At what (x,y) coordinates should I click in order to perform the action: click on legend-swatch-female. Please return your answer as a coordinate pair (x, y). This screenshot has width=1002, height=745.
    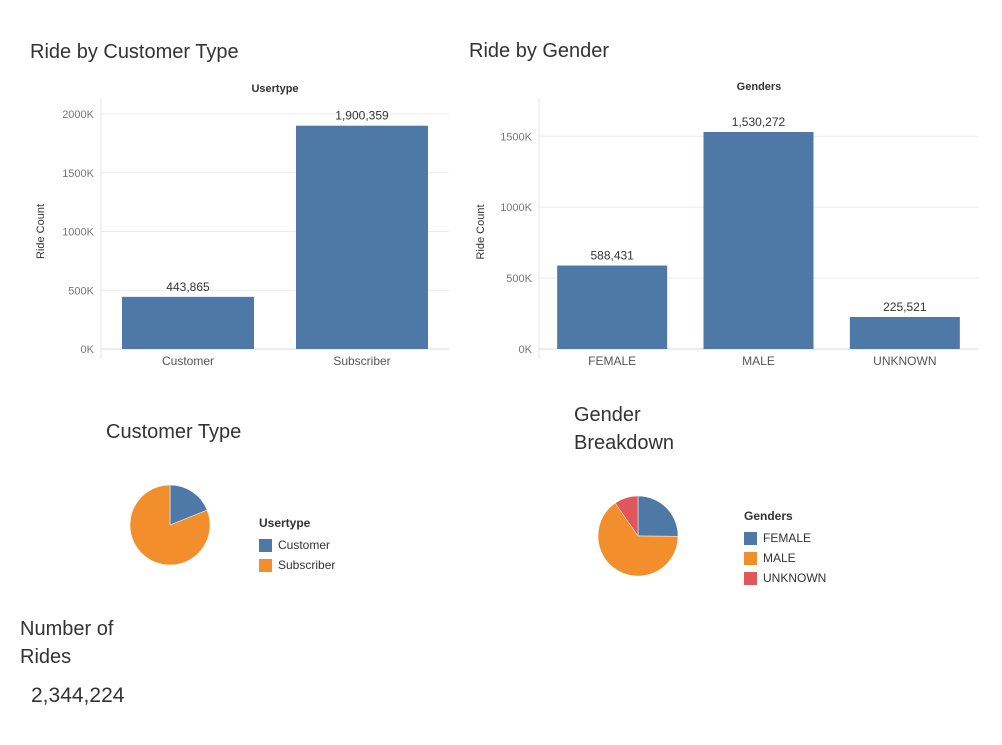
    Looking at the image, I should click on (750, 538).